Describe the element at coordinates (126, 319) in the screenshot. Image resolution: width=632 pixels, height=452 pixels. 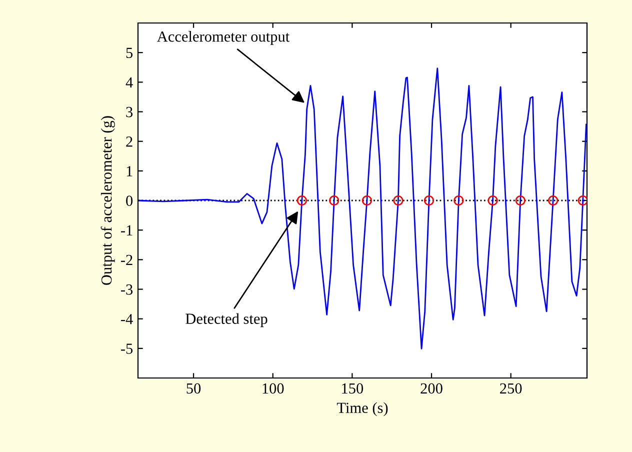
I see `y-tick-label: -4` at that location.